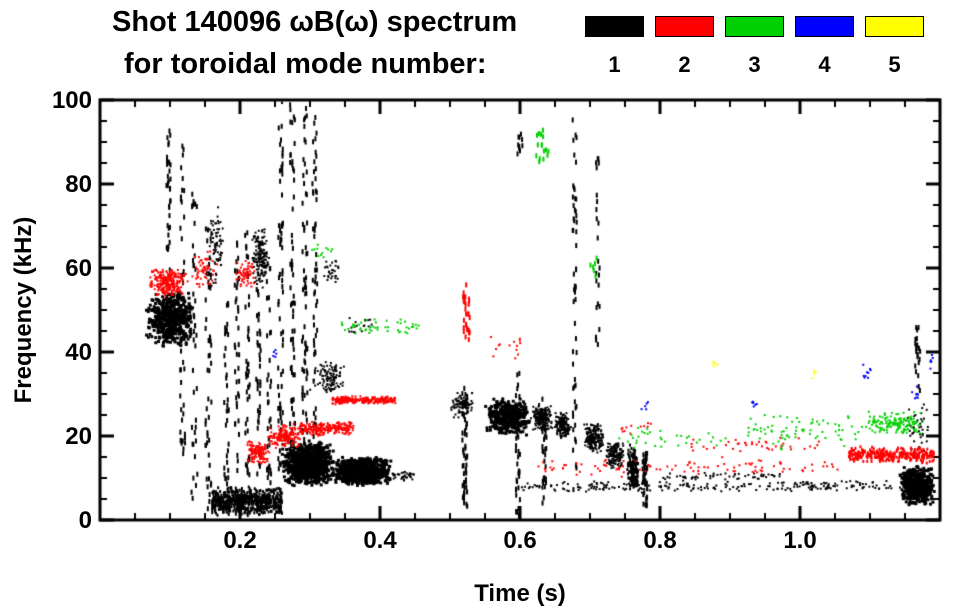 The height and width of the screenshot is (615, 963). Describe the element at coordinates (684, 64) in the screenshot. I see `legend-label-mode-2: 2` at that location.